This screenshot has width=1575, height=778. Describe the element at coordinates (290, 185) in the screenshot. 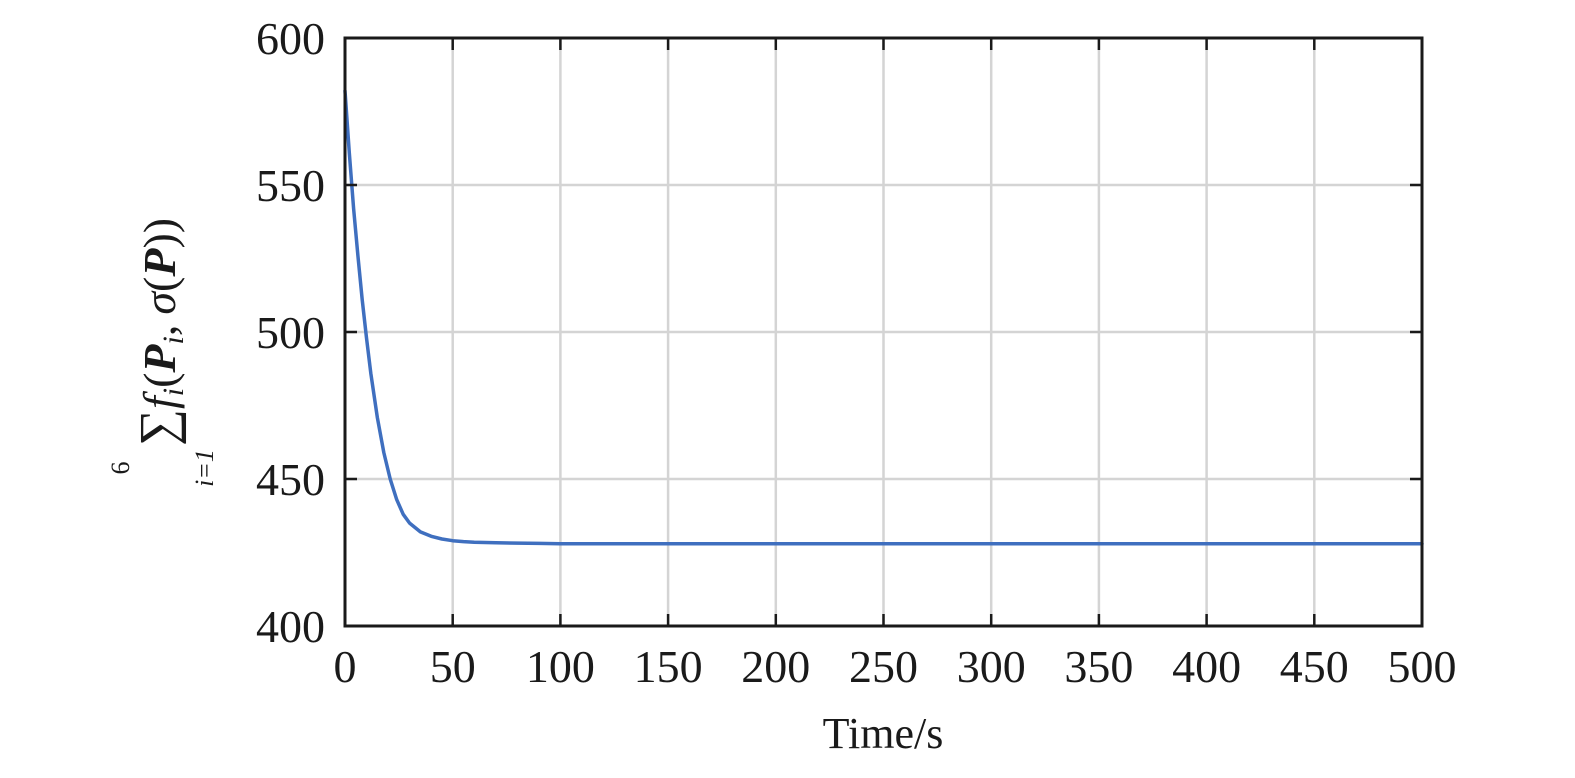

I see `y-tick-label: 550` at that location.